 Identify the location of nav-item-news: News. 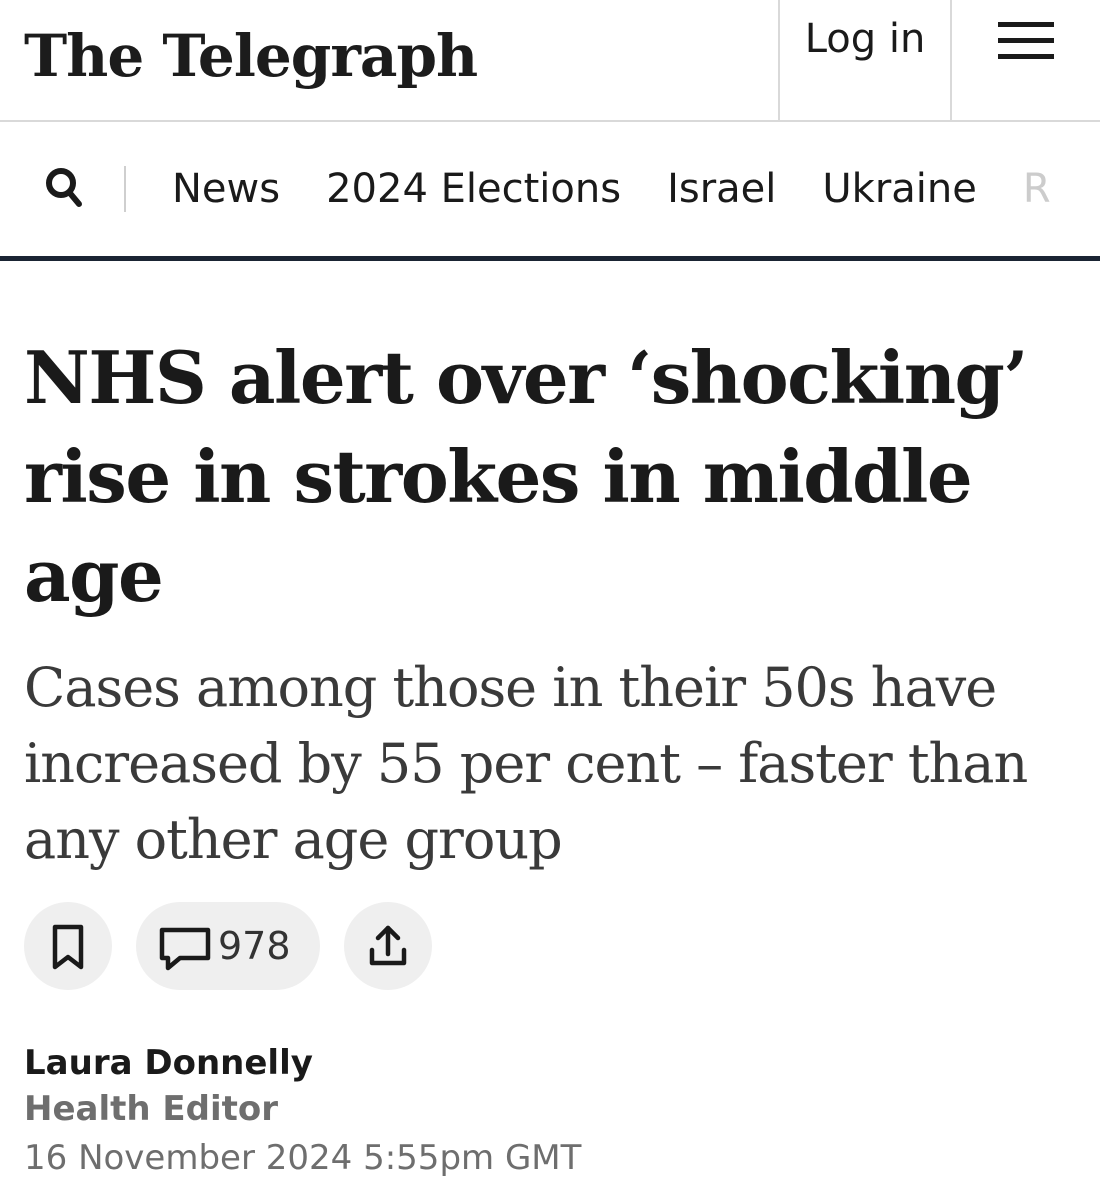
(226, 189).